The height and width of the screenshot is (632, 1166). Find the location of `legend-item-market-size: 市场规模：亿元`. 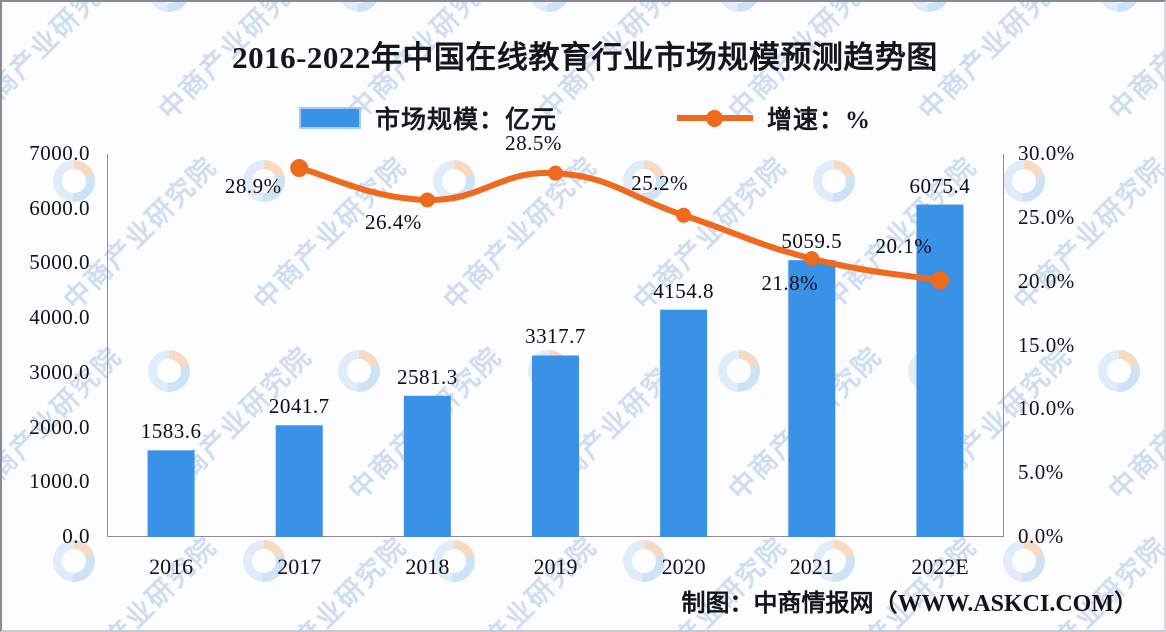

legend-item-market-size: 市场规模：亿元 is located at coordinates (427, 118).